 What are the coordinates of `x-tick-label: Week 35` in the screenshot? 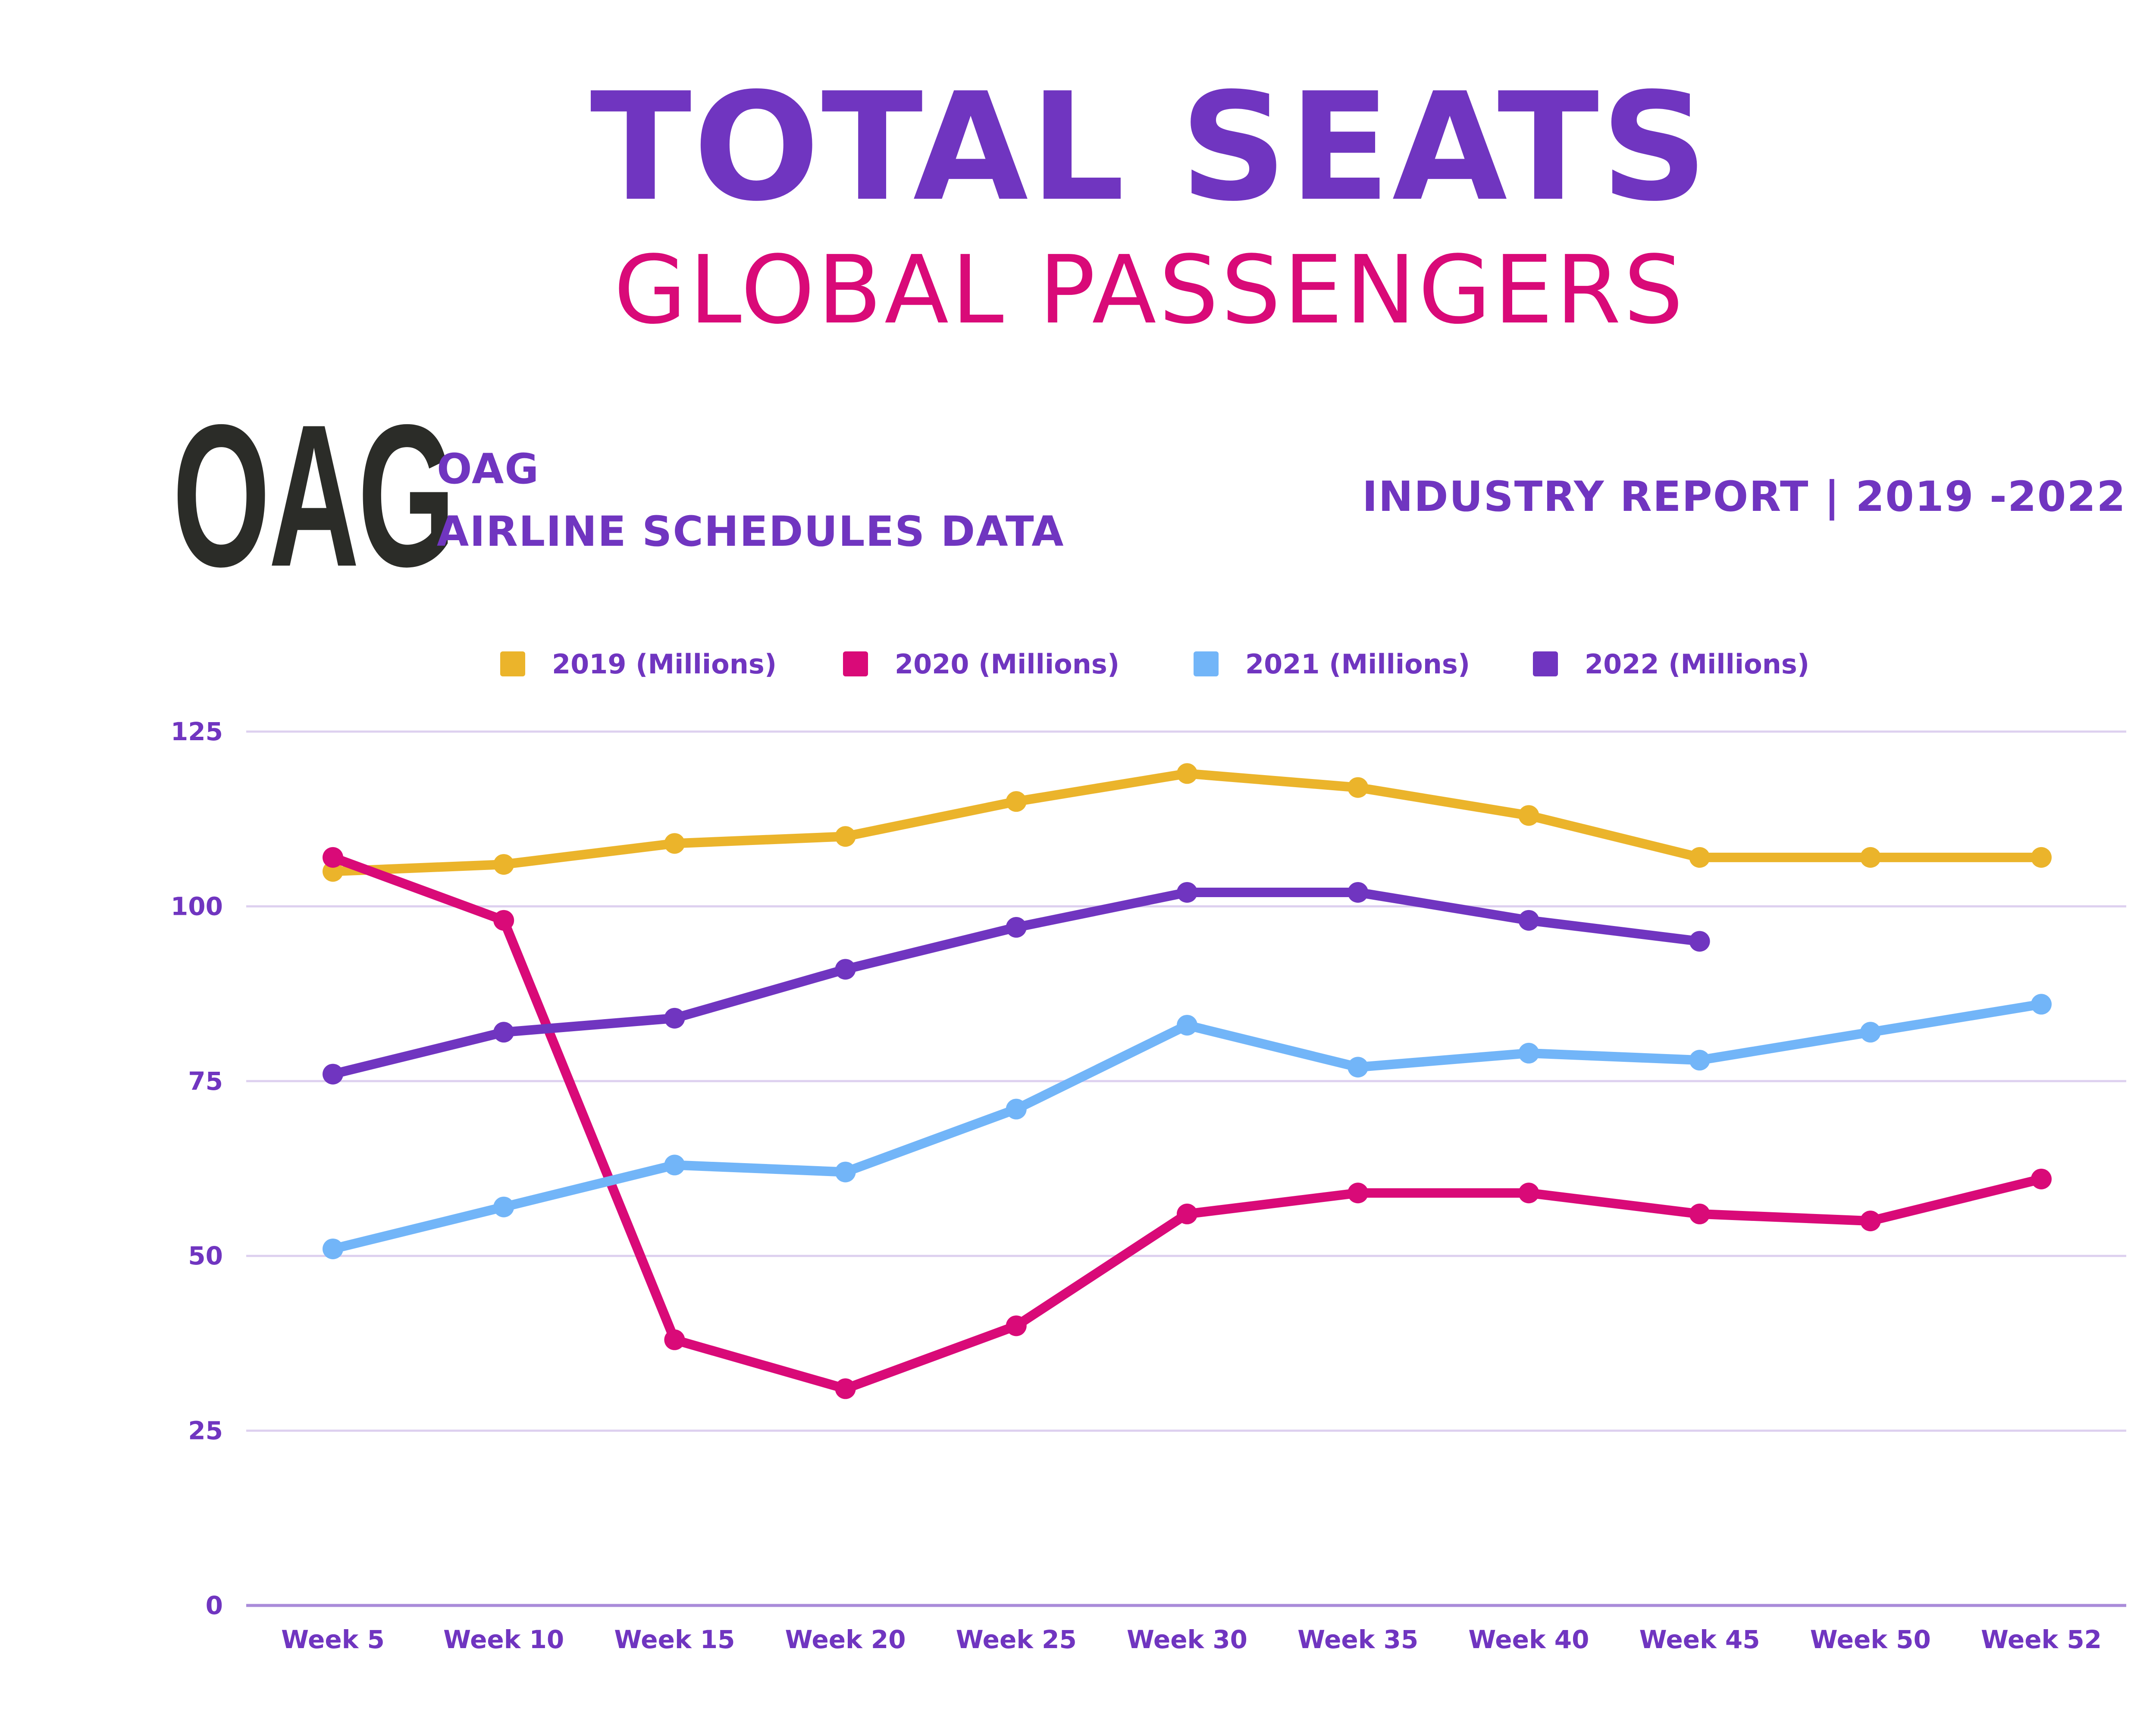 It's located at (1357, 1639).